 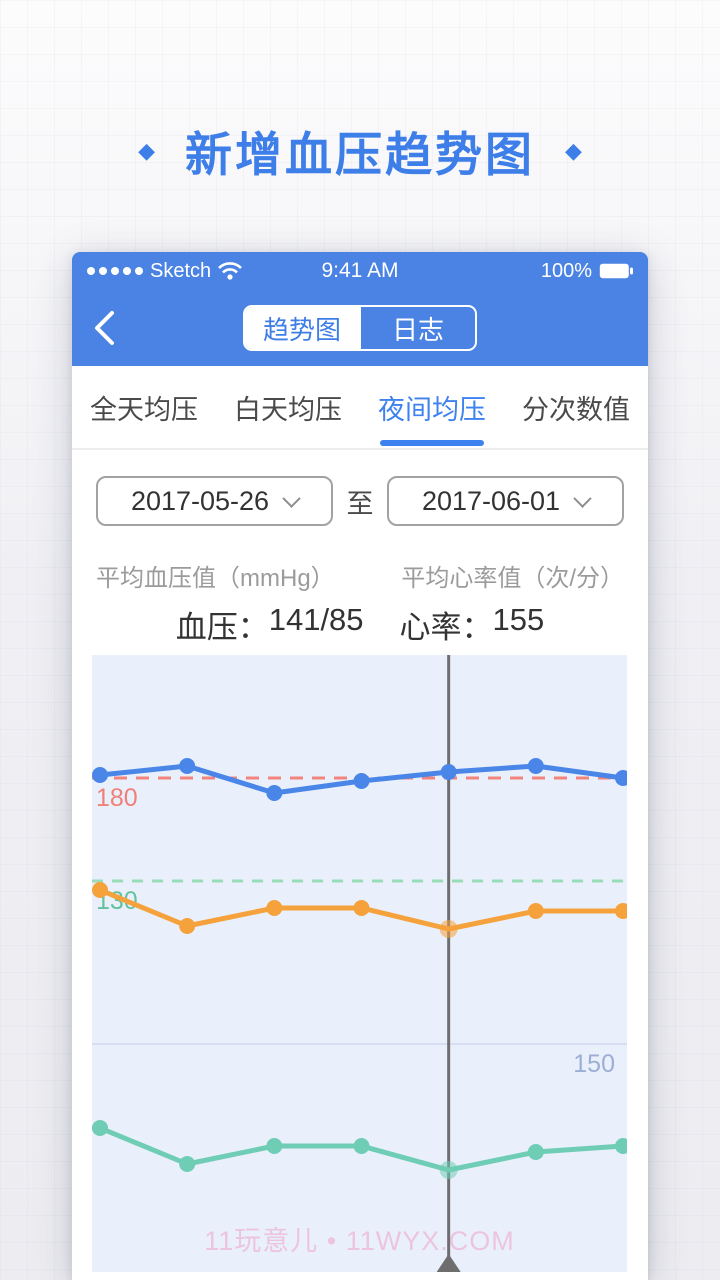 I want to click on bp-summary-label: 血压：, so click(x=222, y=627).